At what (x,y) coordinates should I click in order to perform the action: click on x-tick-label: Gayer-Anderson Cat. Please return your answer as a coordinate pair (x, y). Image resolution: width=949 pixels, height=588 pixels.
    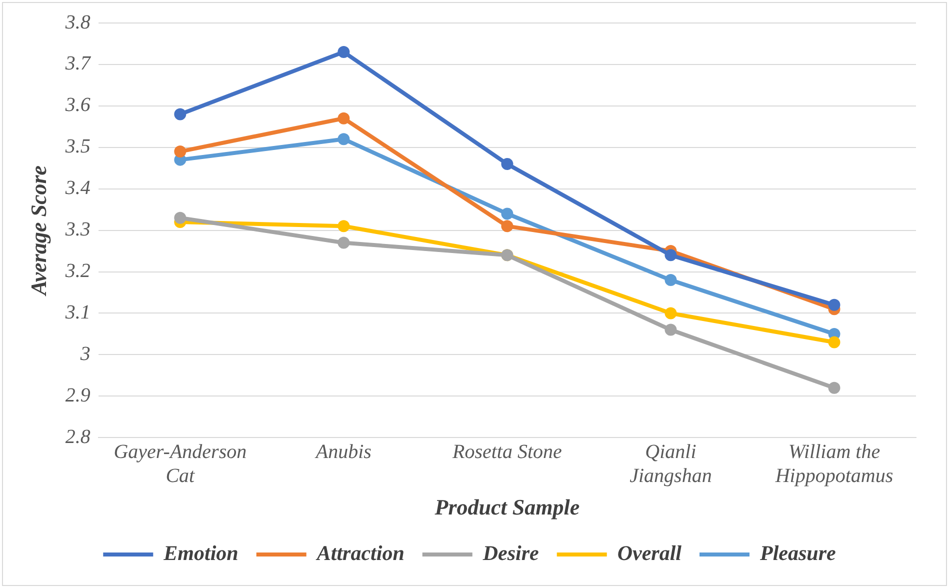
    Looking at the image, I should click on (180, 463).